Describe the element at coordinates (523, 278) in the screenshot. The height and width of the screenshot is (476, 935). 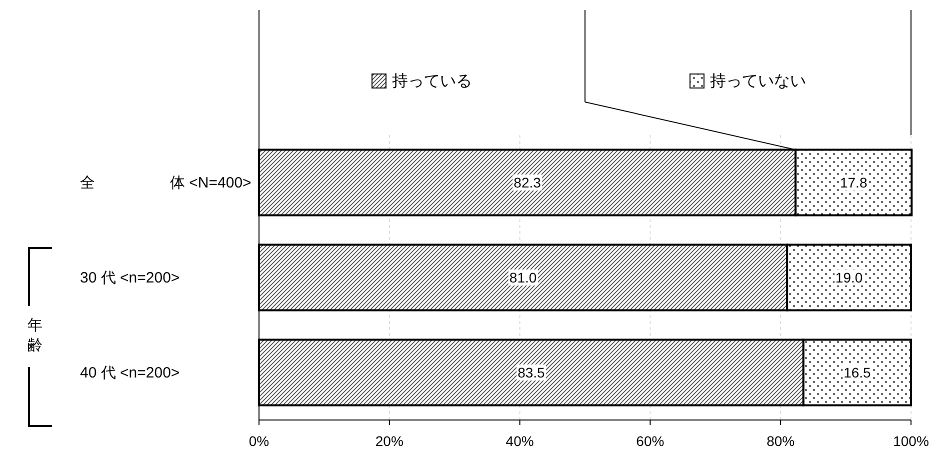
I see `text: 81.0` at that location.